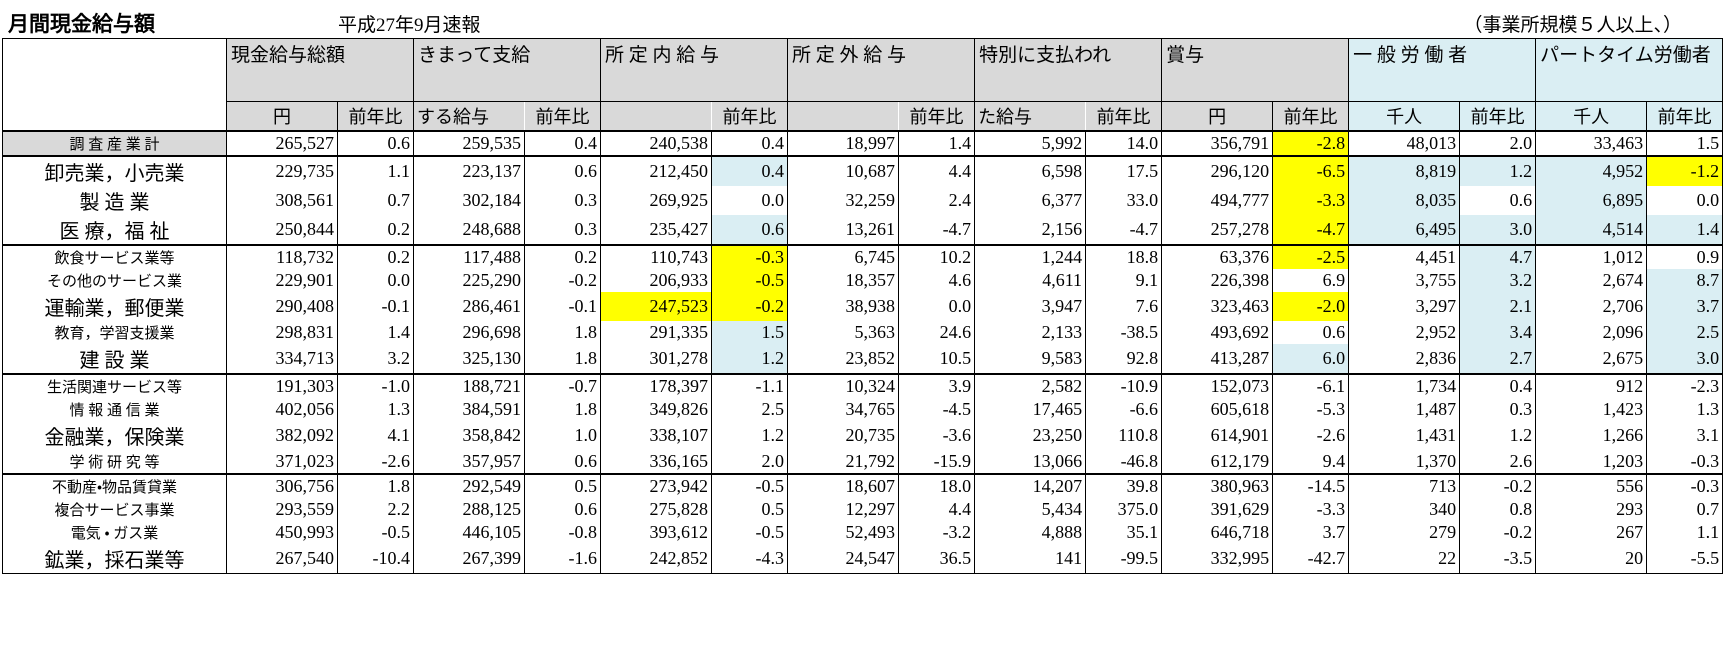 The image size is (1728, 649). What do you see at coordinates (1404, 306) in the screenshot?
I see `cell: 3,297` at bounding box center [1404, 306].